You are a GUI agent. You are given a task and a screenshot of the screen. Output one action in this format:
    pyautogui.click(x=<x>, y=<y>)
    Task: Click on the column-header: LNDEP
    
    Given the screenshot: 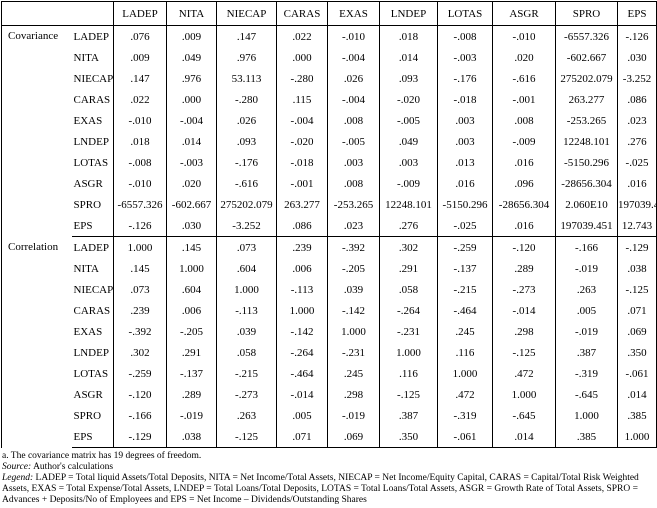 What is the action you would take?
    pyautogui.click(x=408, y=13)
    